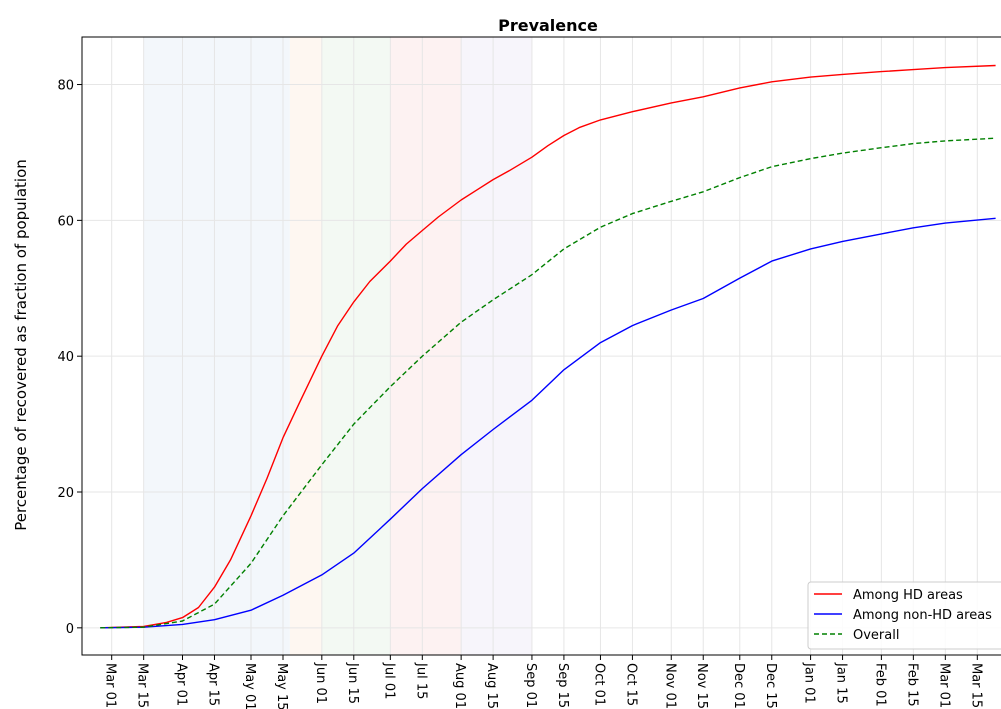  Describe the element at coordinates (530, 685) in the screenshot. I see `x-tick-label-12: Sep 01` at that location.